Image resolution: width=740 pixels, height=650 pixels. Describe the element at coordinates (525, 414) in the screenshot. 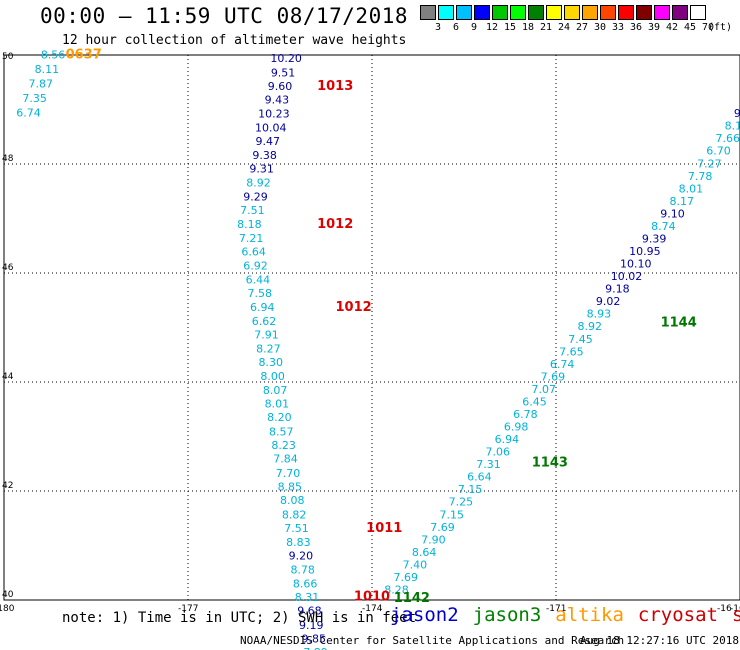

I see `wave-height-point: 6.78` at that location.